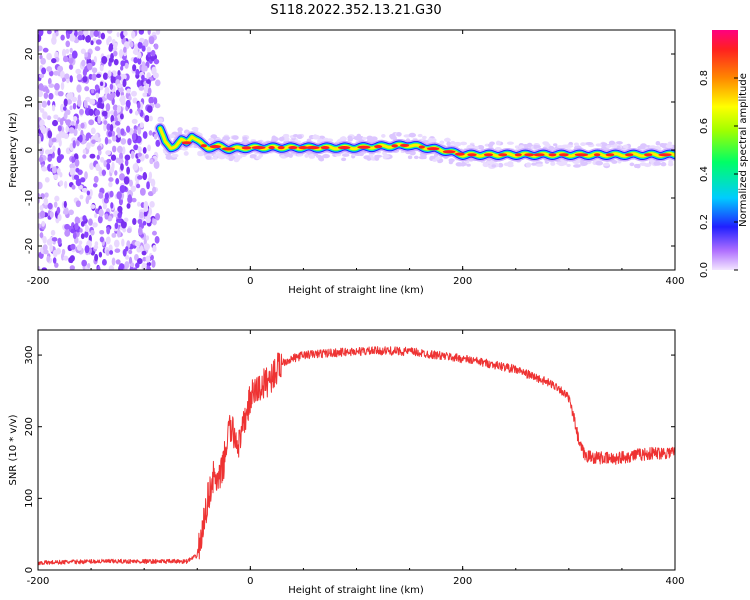 Image resolution: width=750 pixels, height=600 pixels. Describe the element at coordinates (356, 590) in the screenshot. I see `snr-x-label: Height of straight line (km)` at that location.